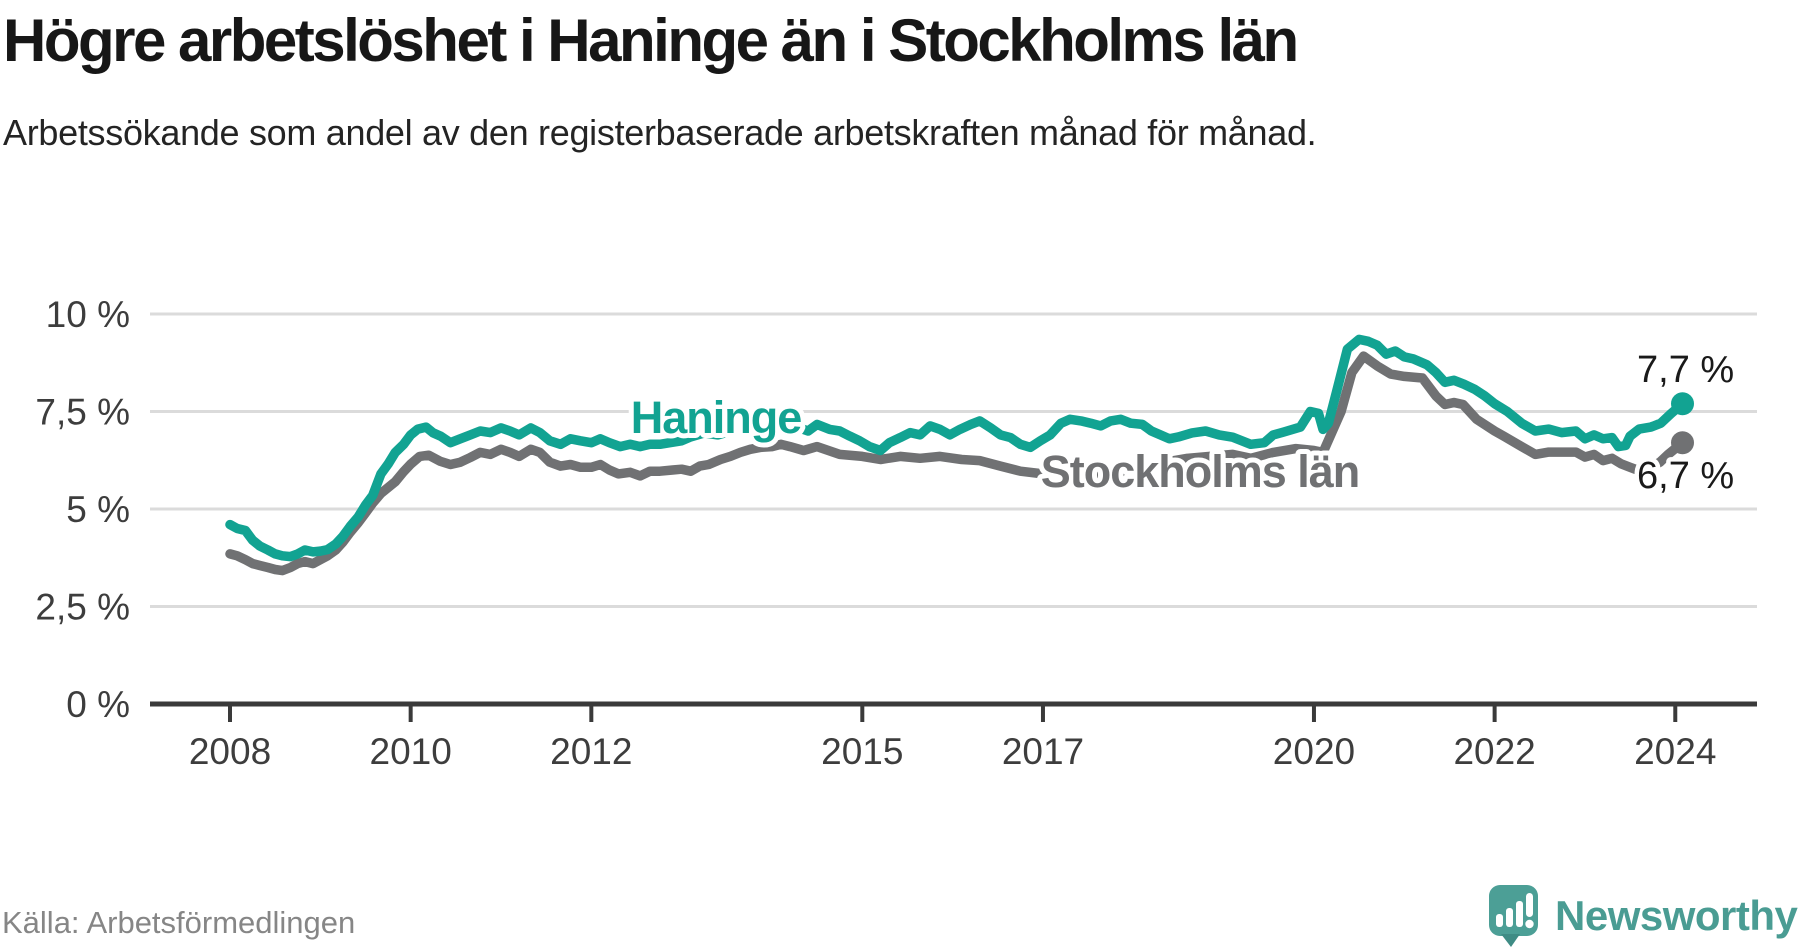  What do you see at coordinates (862, 751) in the screenshot?
I see `x-tick-label: 2015` at bounding box center [862, 751].